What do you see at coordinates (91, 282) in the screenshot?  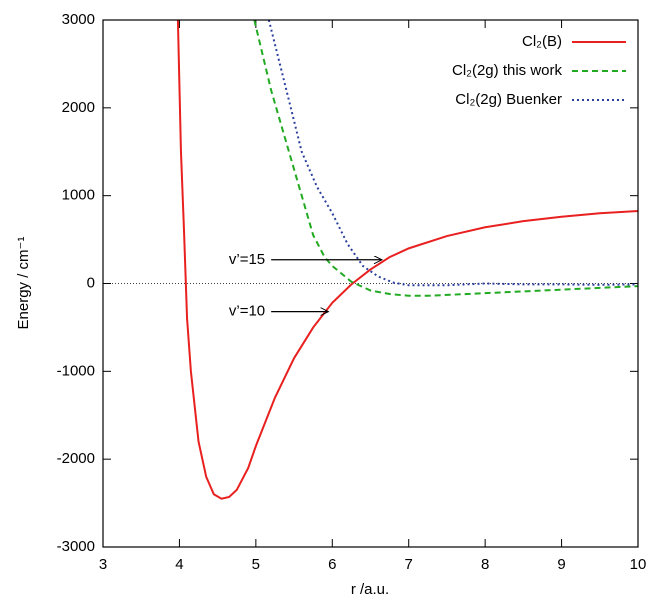 I see `y-tick-label: 0` at bounding box center [91, 282].